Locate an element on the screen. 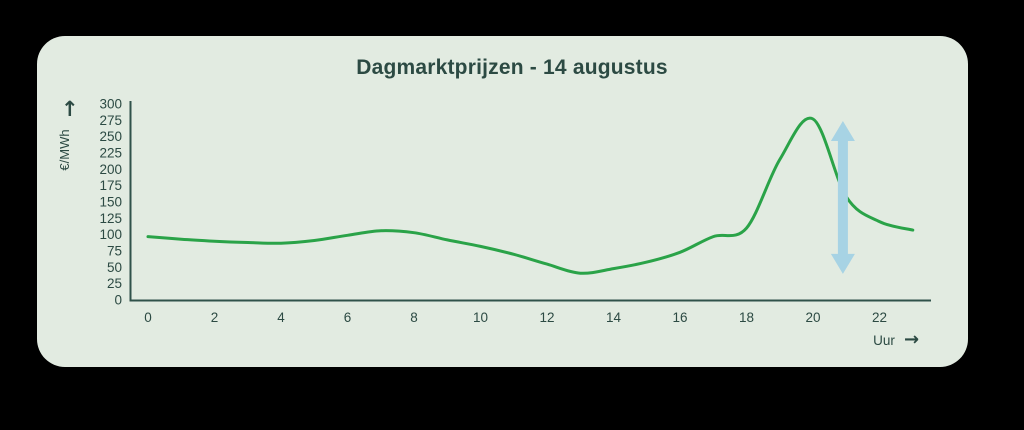  x-axis-right-arrow-icon: → is located at coordinates (912, 339).